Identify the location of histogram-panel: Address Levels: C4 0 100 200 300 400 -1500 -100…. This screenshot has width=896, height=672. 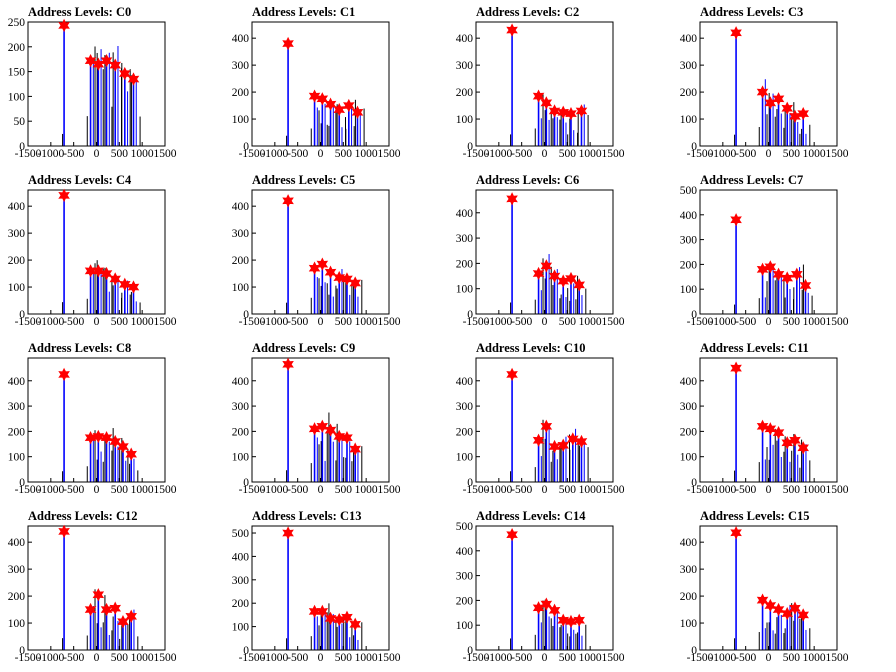
(112, 252).